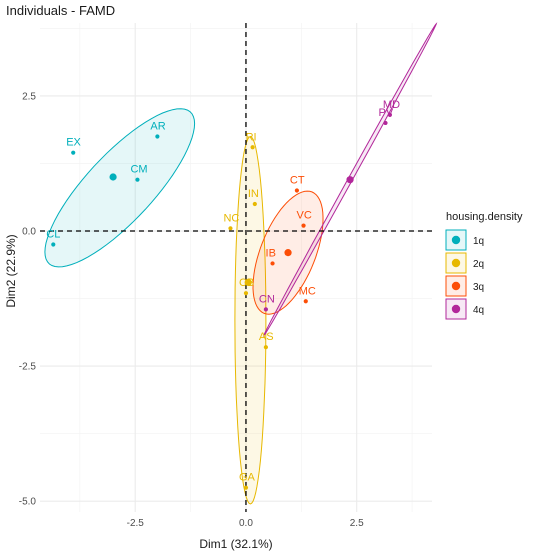 The image size is (546, 557). What do you see at coordinates (246, 487) in the screenshot?
I see `point-GA` at bounding box center [246, 487].